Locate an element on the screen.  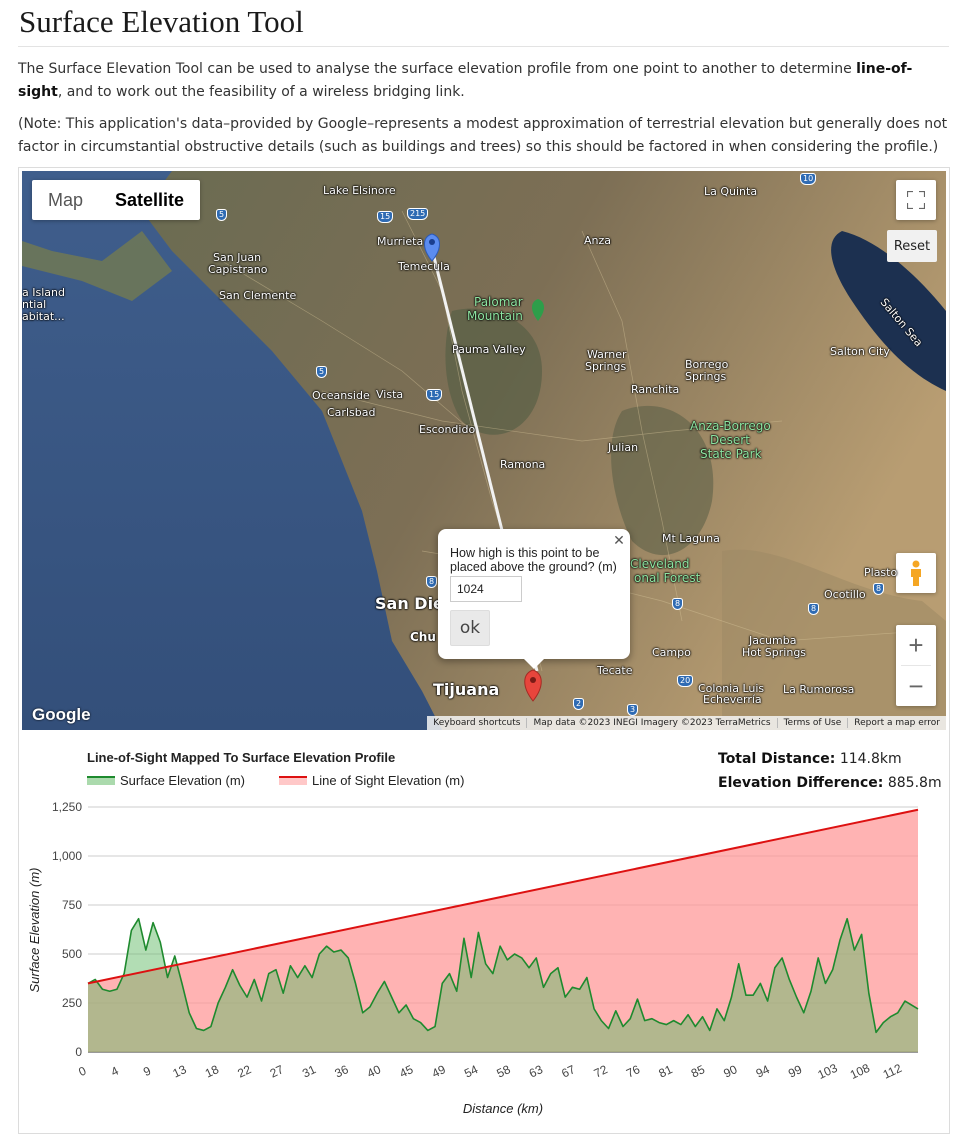
place-label: Mt Laguna is located at coordinates (691, 538).